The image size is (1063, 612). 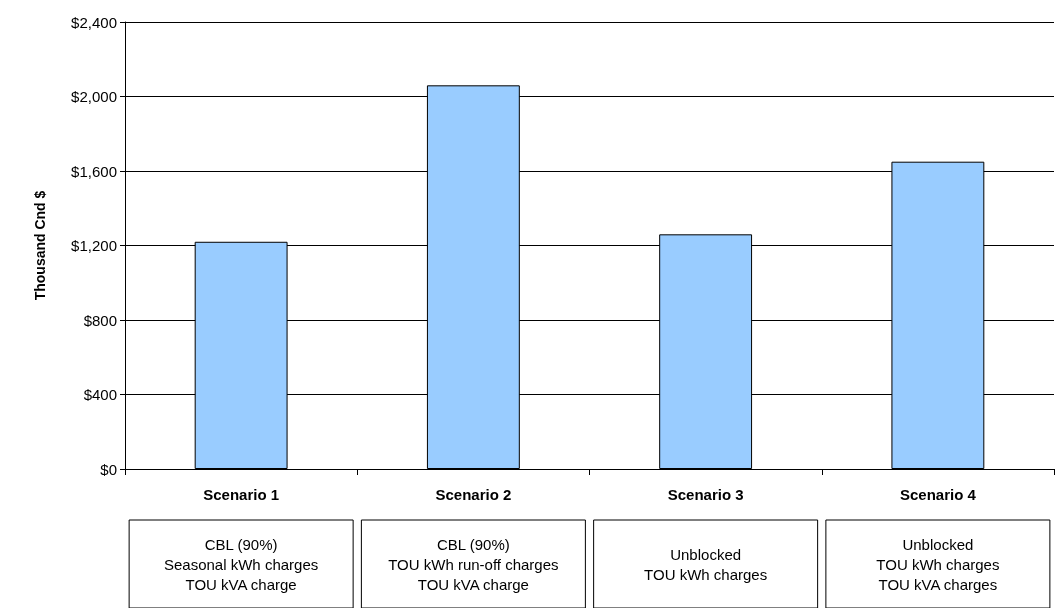 I want to click on y-tick-label: $1,200, so click(x=94, y=245).